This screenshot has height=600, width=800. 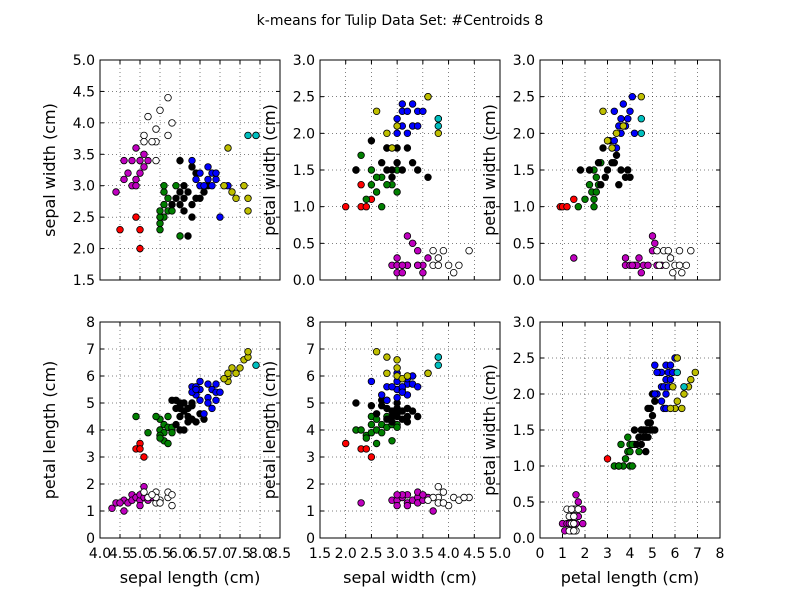 What do you see at coordinates (607, 554) in the screenshot?
I see `x-tick-label: 3` at bounding box center [607, 554].